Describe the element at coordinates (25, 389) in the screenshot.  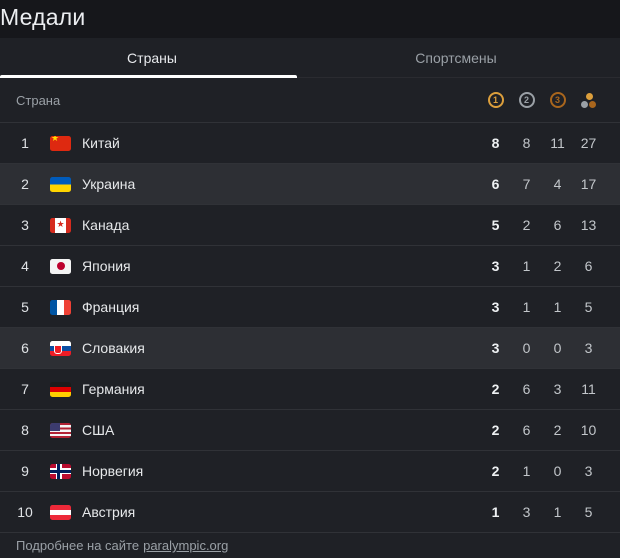
I see `rank: 7` at that location.